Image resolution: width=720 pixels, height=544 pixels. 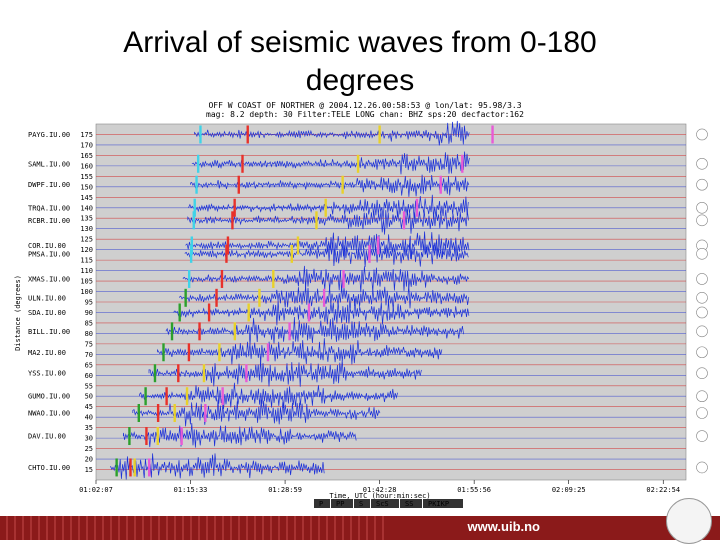 What do you see at coordinates (86, 250) in the screenshot?
I see `y-tick-label: 120` at bounding box center [86, 250].